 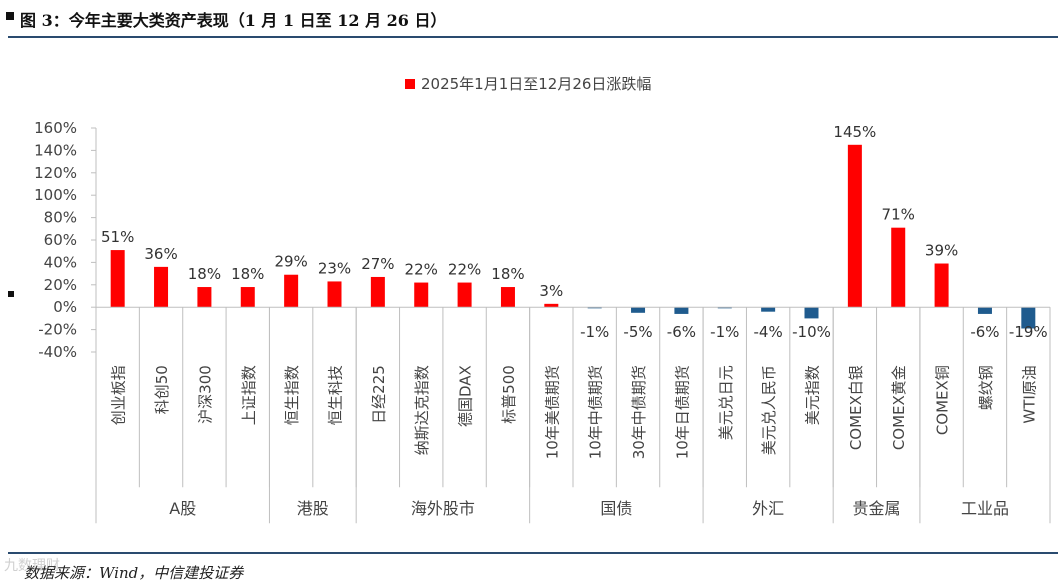 I want to click on category-label: 30年中债期货, so click(x=639, y=412).